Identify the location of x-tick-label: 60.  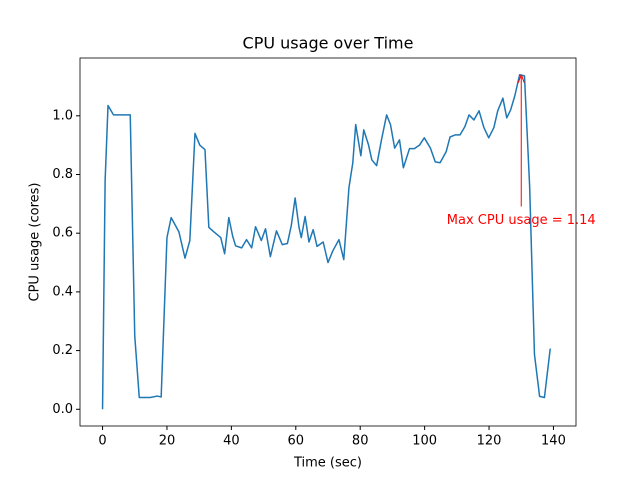
(296, 441).